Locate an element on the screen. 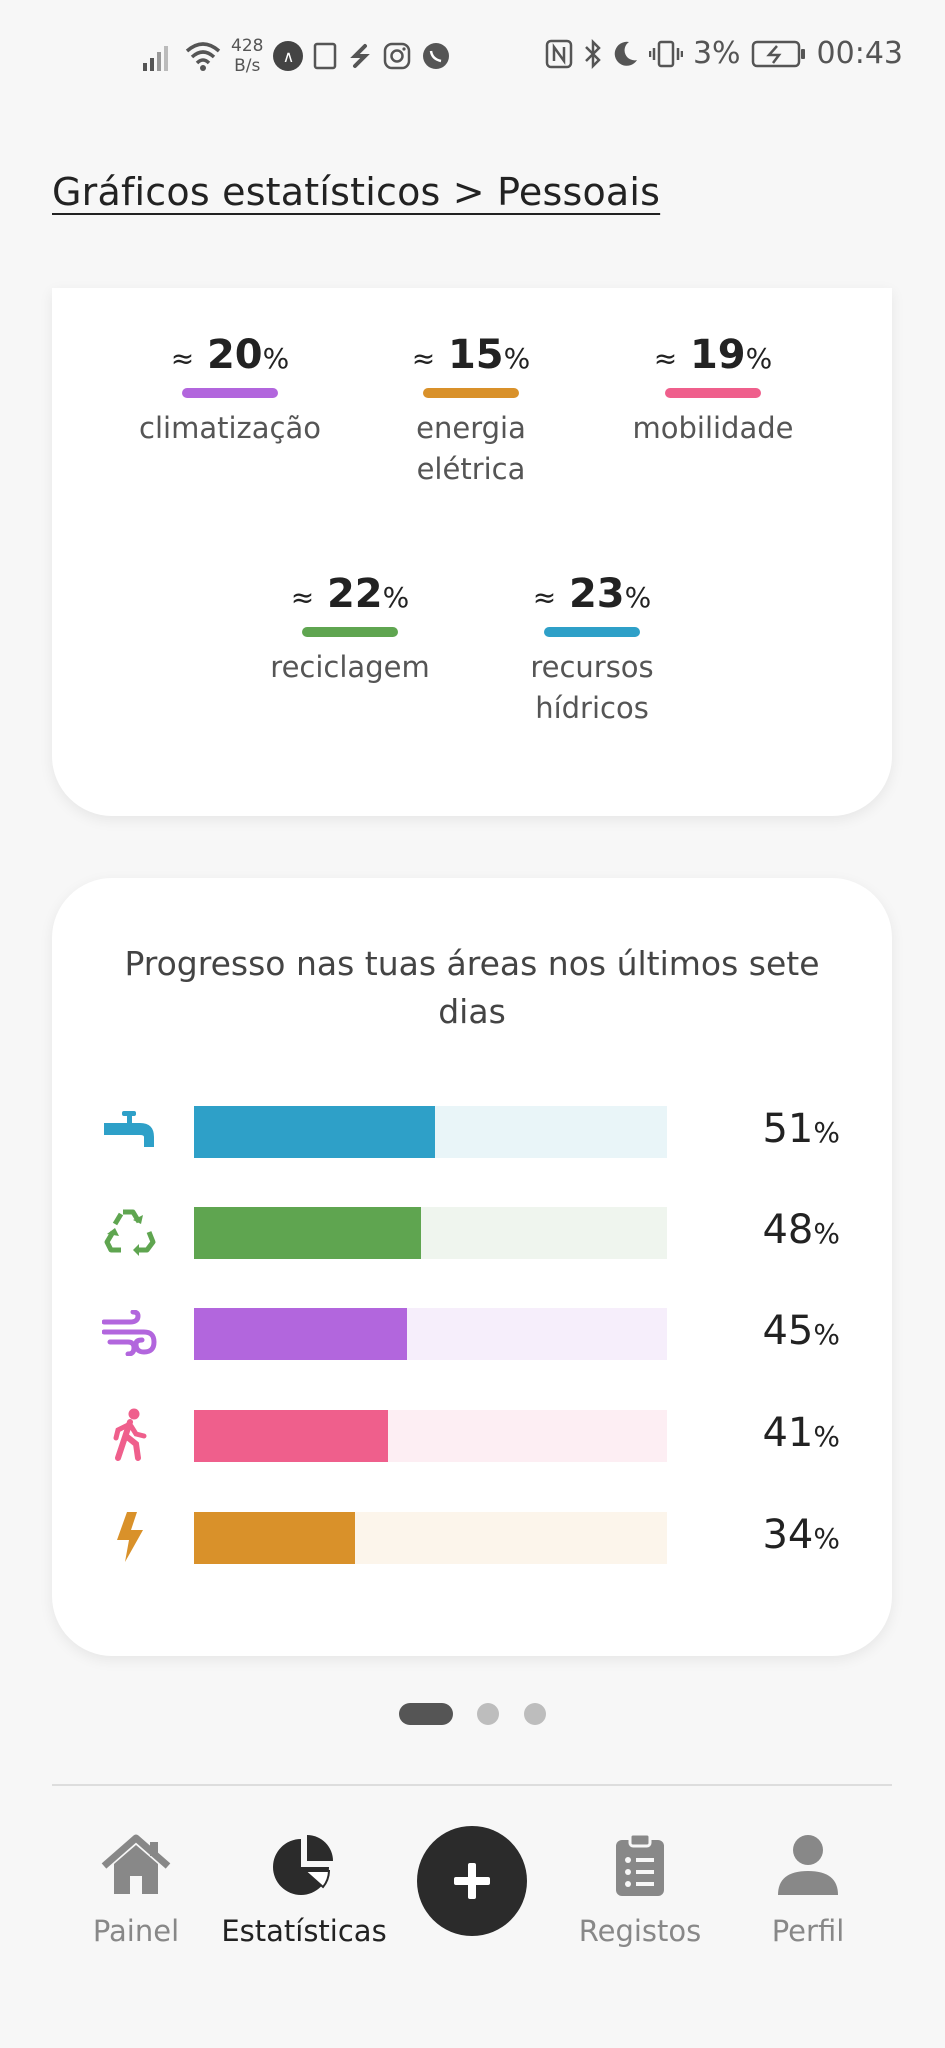  stat-recursos-hidricos: ≈ 23% recursos hídricos is located at coordinates (592, 649).